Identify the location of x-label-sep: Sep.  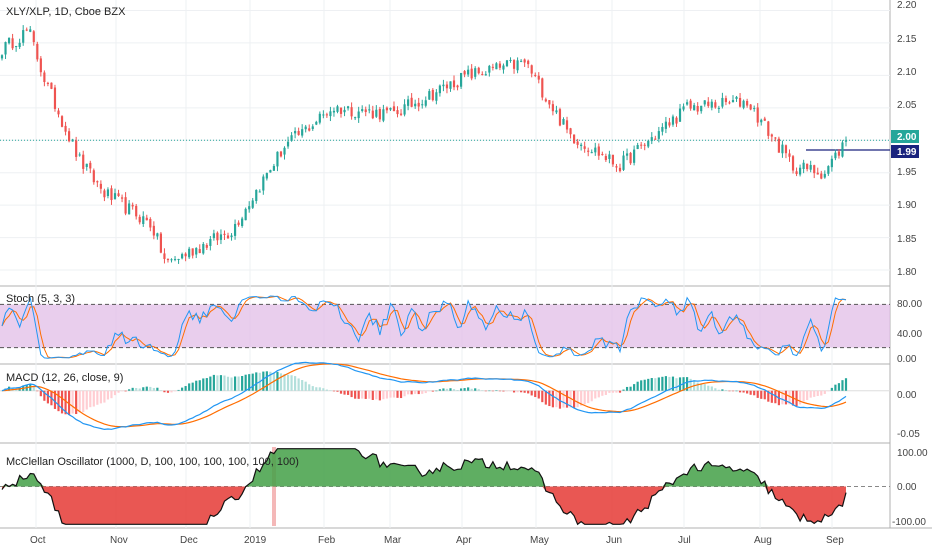
(835, 540).